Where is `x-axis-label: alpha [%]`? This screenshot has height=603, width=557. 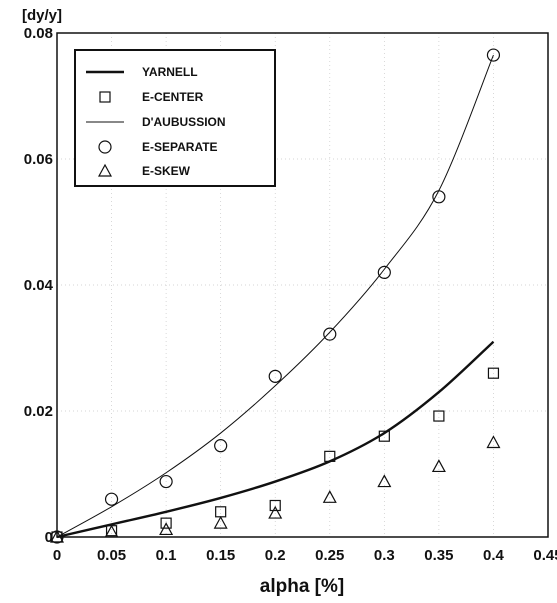
x-axis-label: alpha [%] is located at coordinates (302, 586).